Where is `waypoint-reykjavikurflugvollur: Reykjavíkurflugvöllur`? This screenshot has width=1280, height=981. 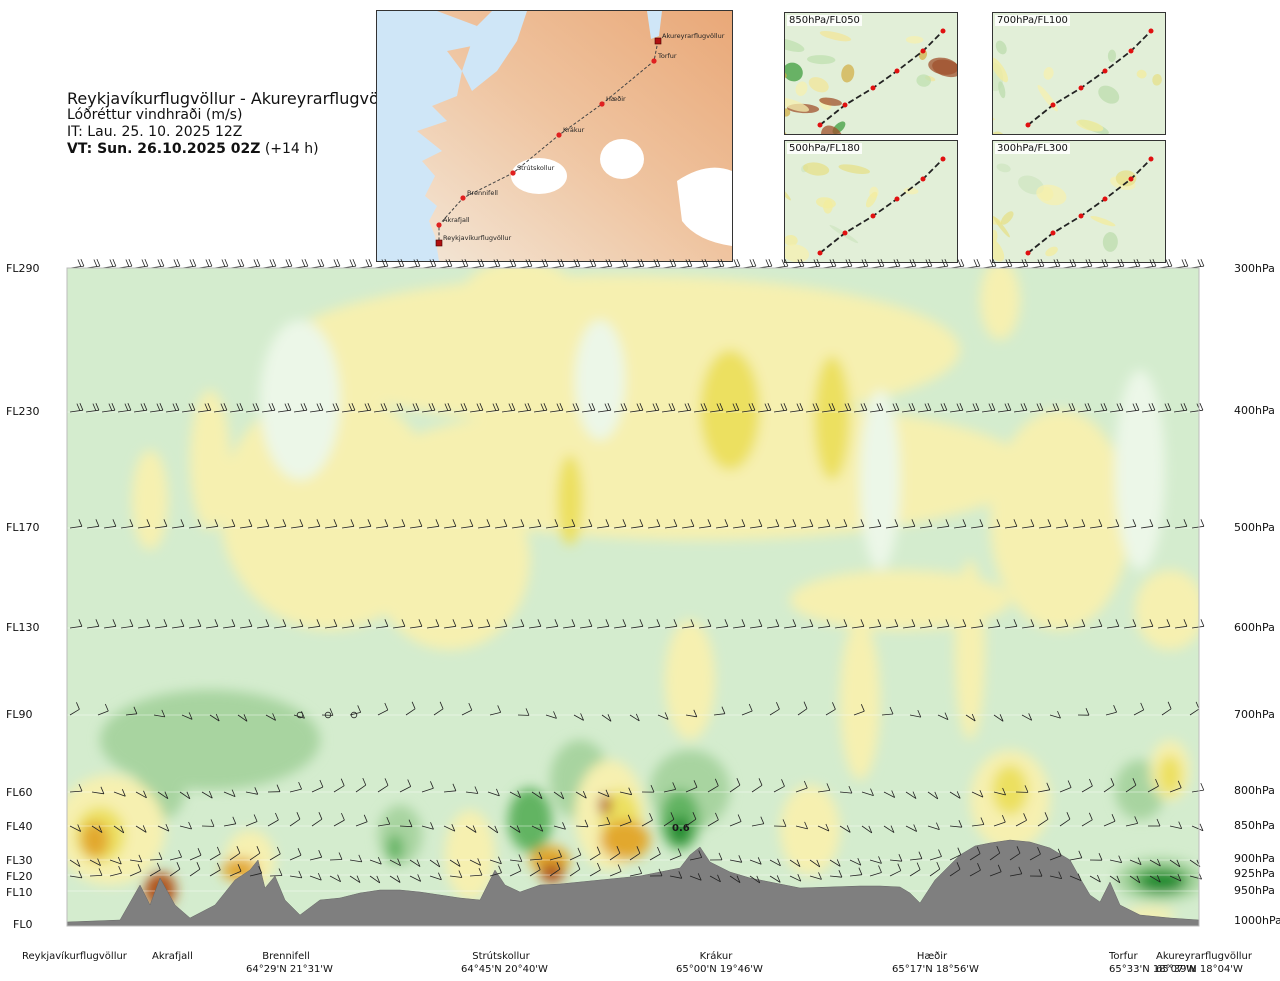
waypoint-reykjavikurflugvollur: Reykjavíkurflugvöllur is located at coordinates (74, 956).